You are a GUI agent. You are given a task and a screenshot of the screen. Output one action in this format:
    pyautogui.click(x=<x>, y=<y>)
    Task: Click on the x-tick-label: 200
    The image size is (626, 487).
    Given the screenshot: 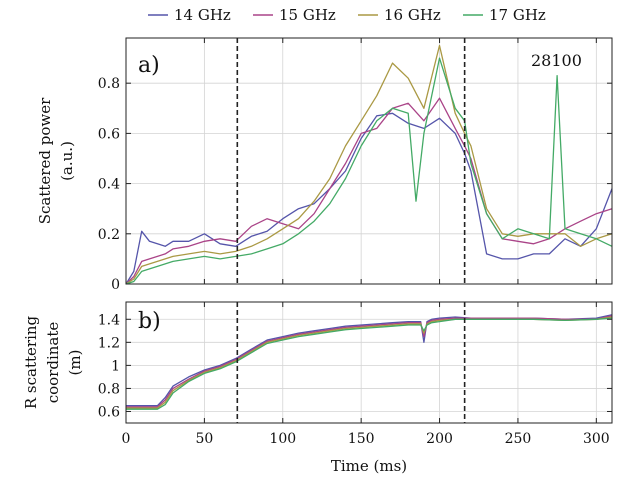 What is the action you would take?
    pyautogui.click(x=439, y=439)
    